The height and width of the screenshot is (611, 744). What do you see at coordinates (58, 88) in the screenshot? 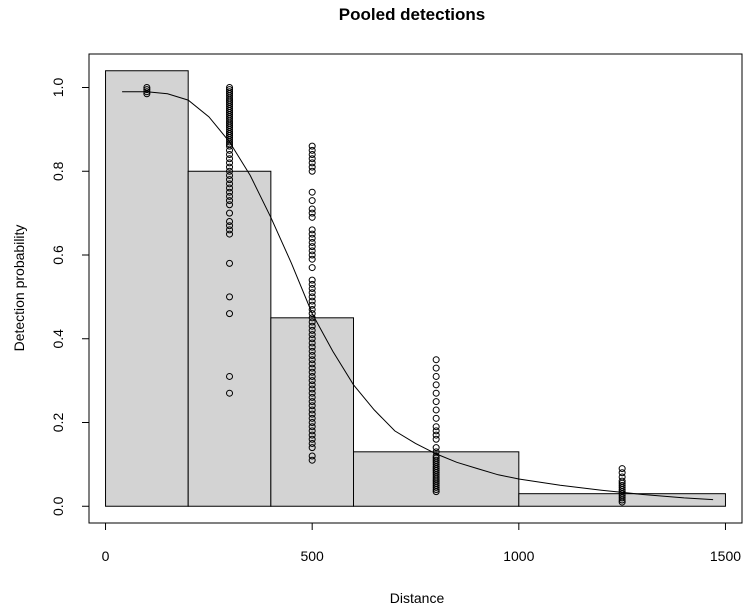
I see `y-tick-label: 1.0` at bounding box center [58, 88].